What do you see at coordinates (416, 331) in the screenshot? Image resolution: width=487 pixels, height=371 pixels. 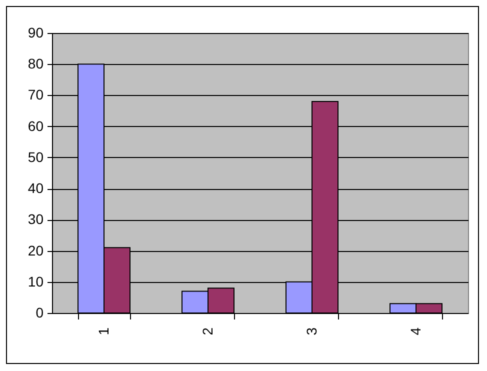 I see `x-tick-label: 4` at bounding box center [416, 331].